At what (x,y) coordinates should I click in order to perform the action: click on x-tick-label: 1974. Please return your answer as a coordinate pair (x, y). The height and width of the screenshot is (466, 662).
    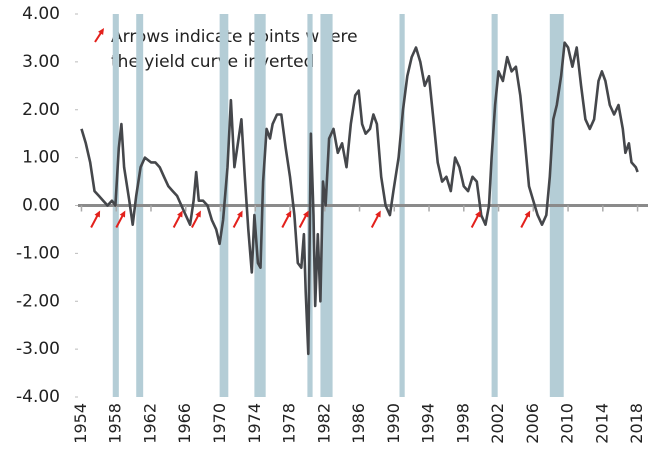
    Looking at the image, I should click on (254, 423).